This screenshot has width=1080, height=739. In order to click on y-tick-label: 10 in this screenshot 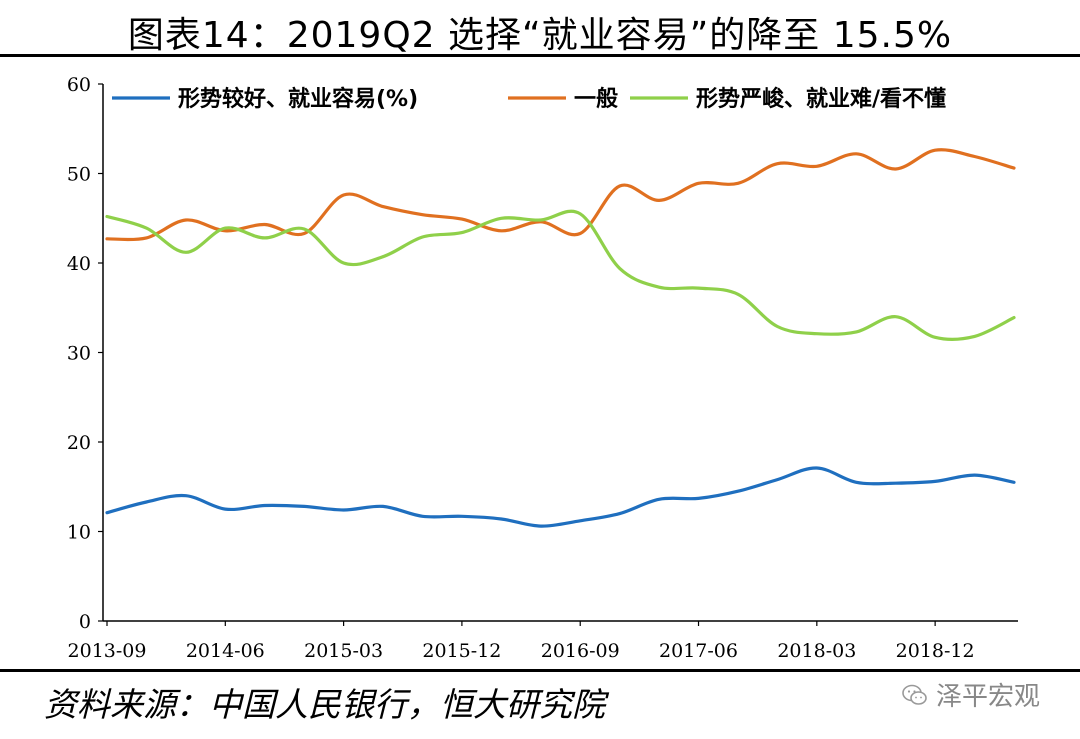, I will do `click(79, 533)`.